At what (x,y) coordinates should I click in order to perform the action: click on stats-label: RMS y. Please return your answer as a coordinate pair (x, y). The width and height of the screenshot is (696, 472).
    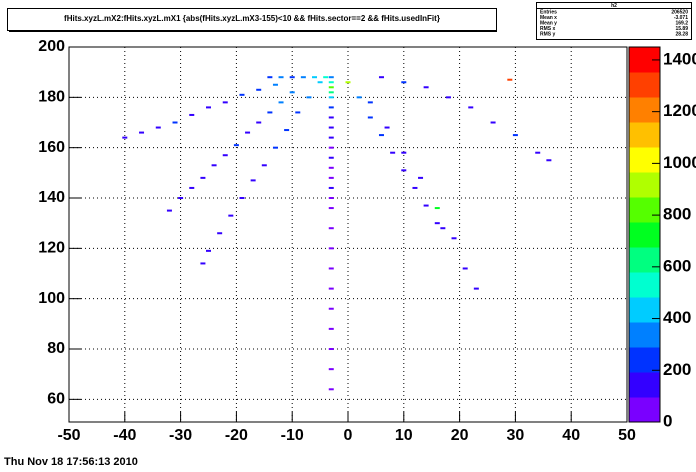
    Looking at the image, I should click on (548, 34).